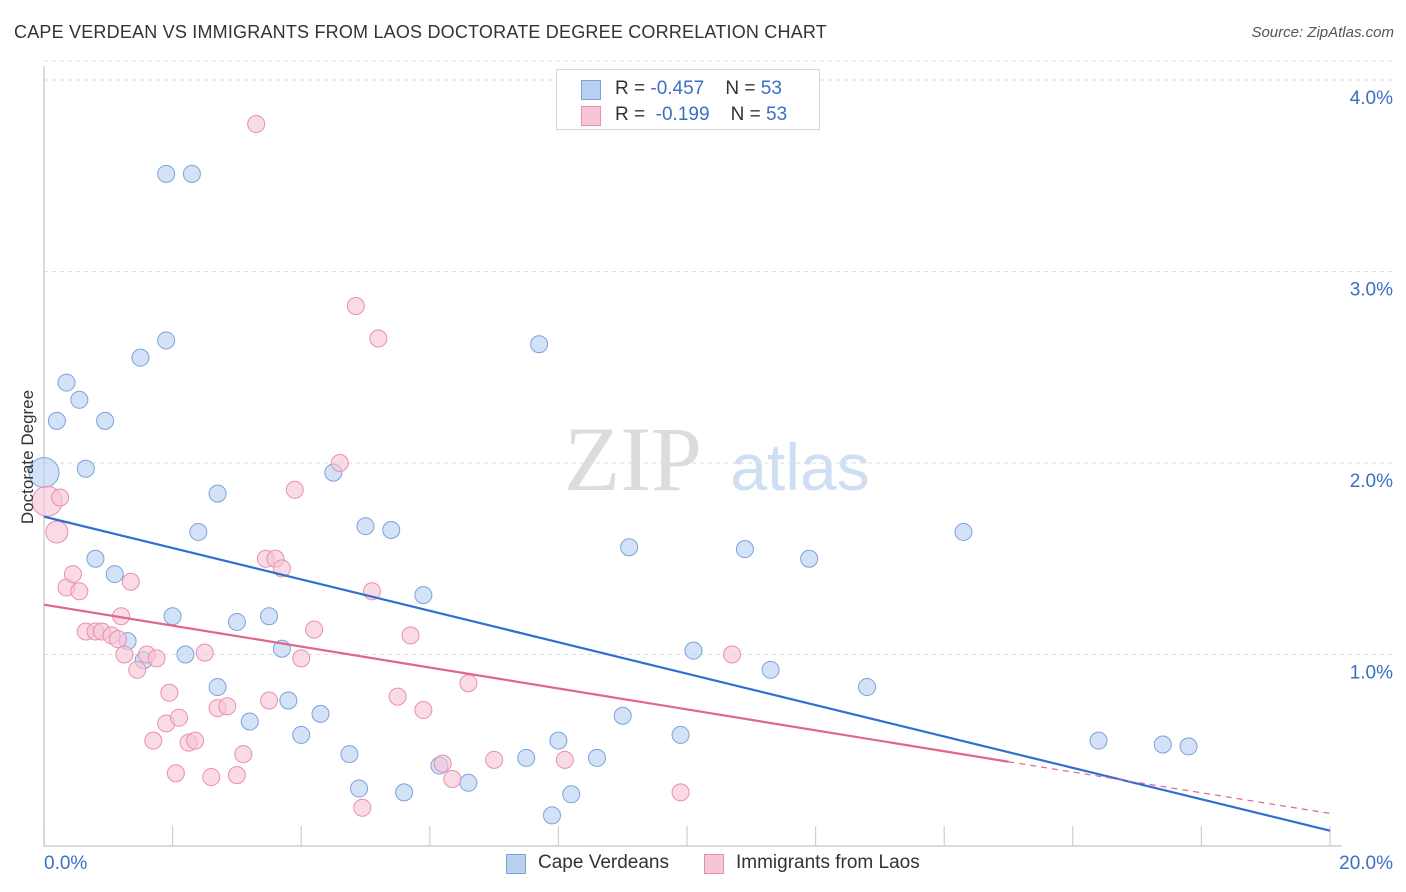  What do you see at coordinates (526, 683) in the screenshot?
I see `trendline-laos` at bounding box center [526, 683].